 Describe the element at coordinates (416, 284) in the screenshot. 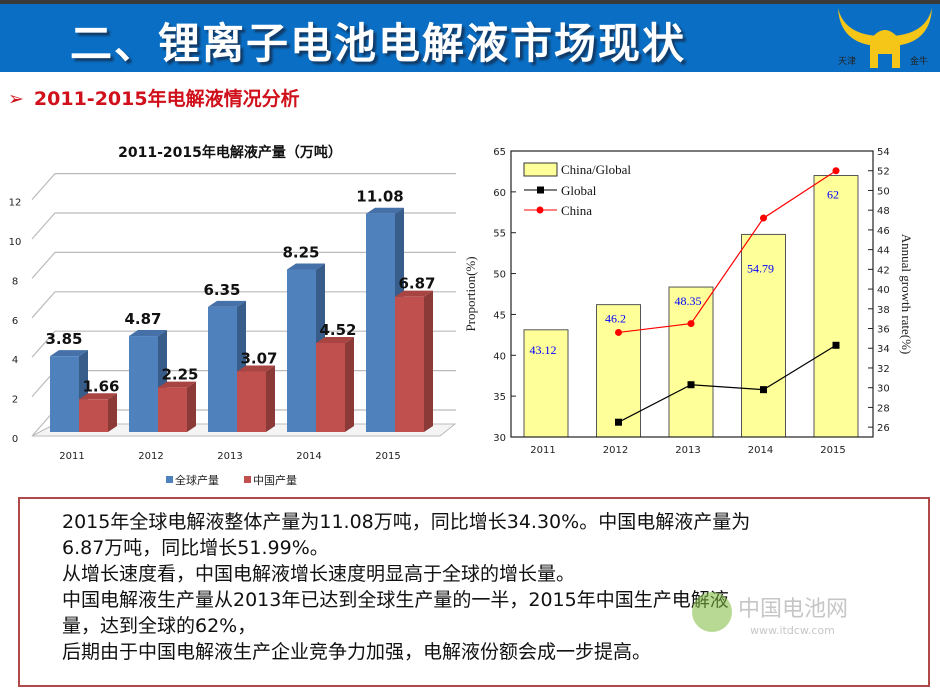

I see `data-label: 6.87` at that location.